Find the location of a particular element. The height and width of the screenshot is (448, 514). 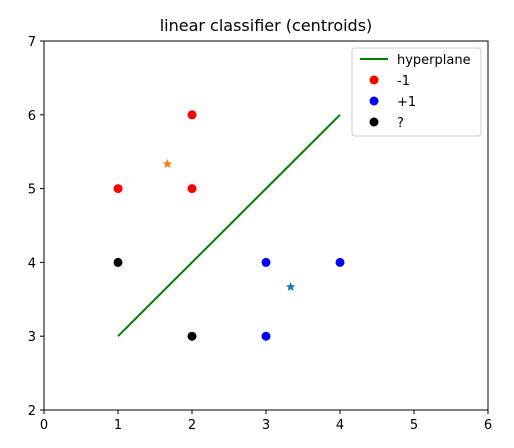

x-axis: 0 1 2 3 4 5 6 is located at coordinates (266, 421).